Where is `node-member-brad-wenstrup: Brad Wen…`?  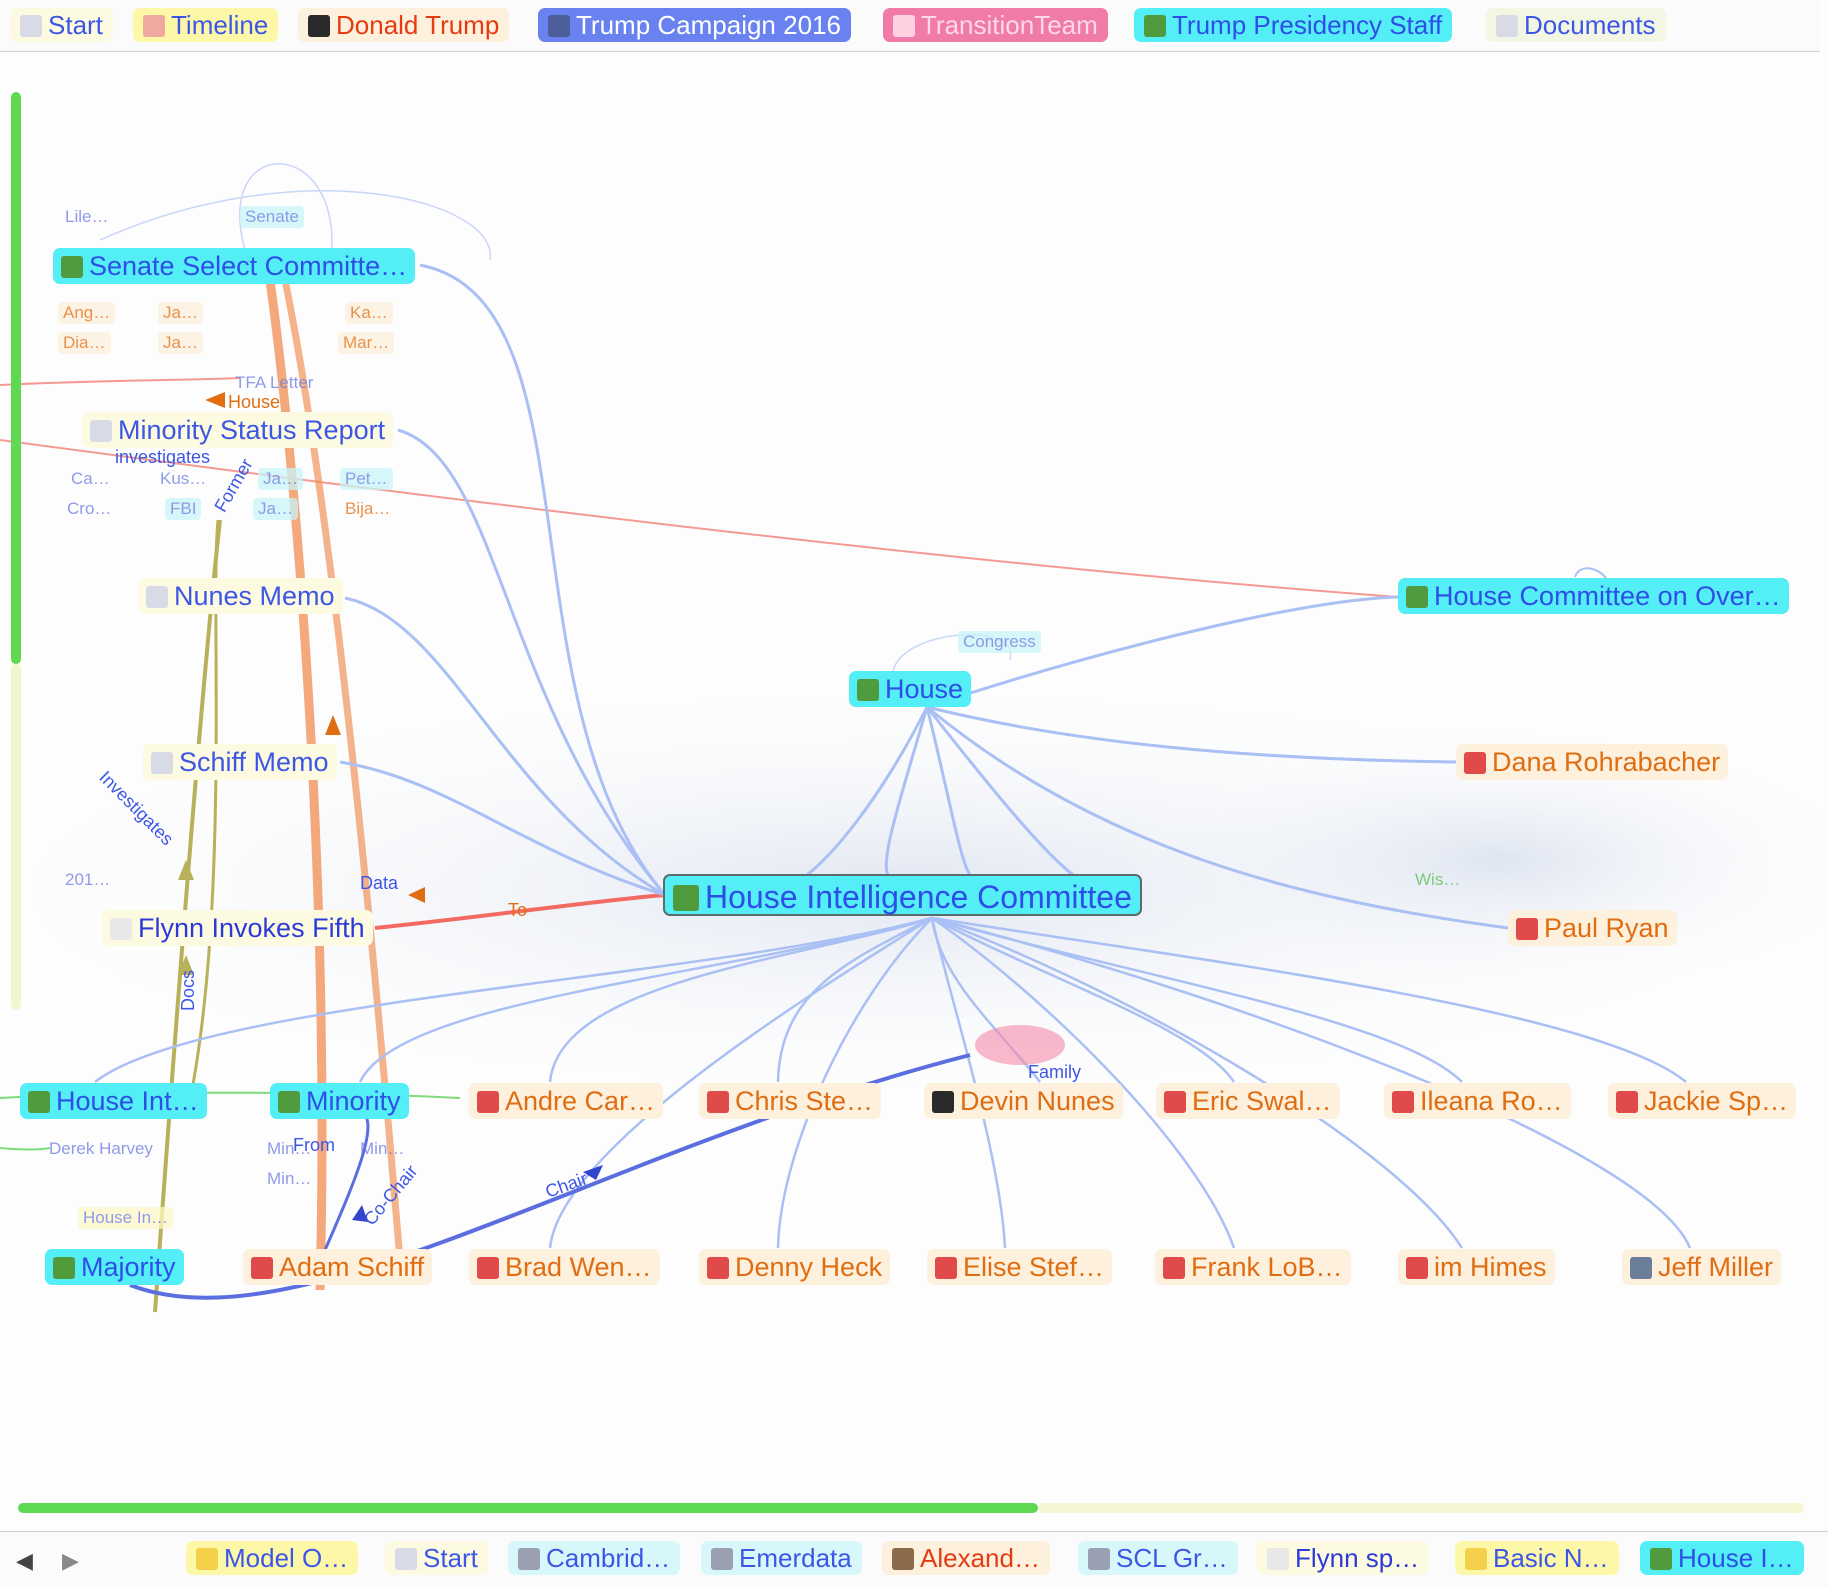 node-member-brad-wenstrup: Brad Wen… is located at coordinates (564, 1267).